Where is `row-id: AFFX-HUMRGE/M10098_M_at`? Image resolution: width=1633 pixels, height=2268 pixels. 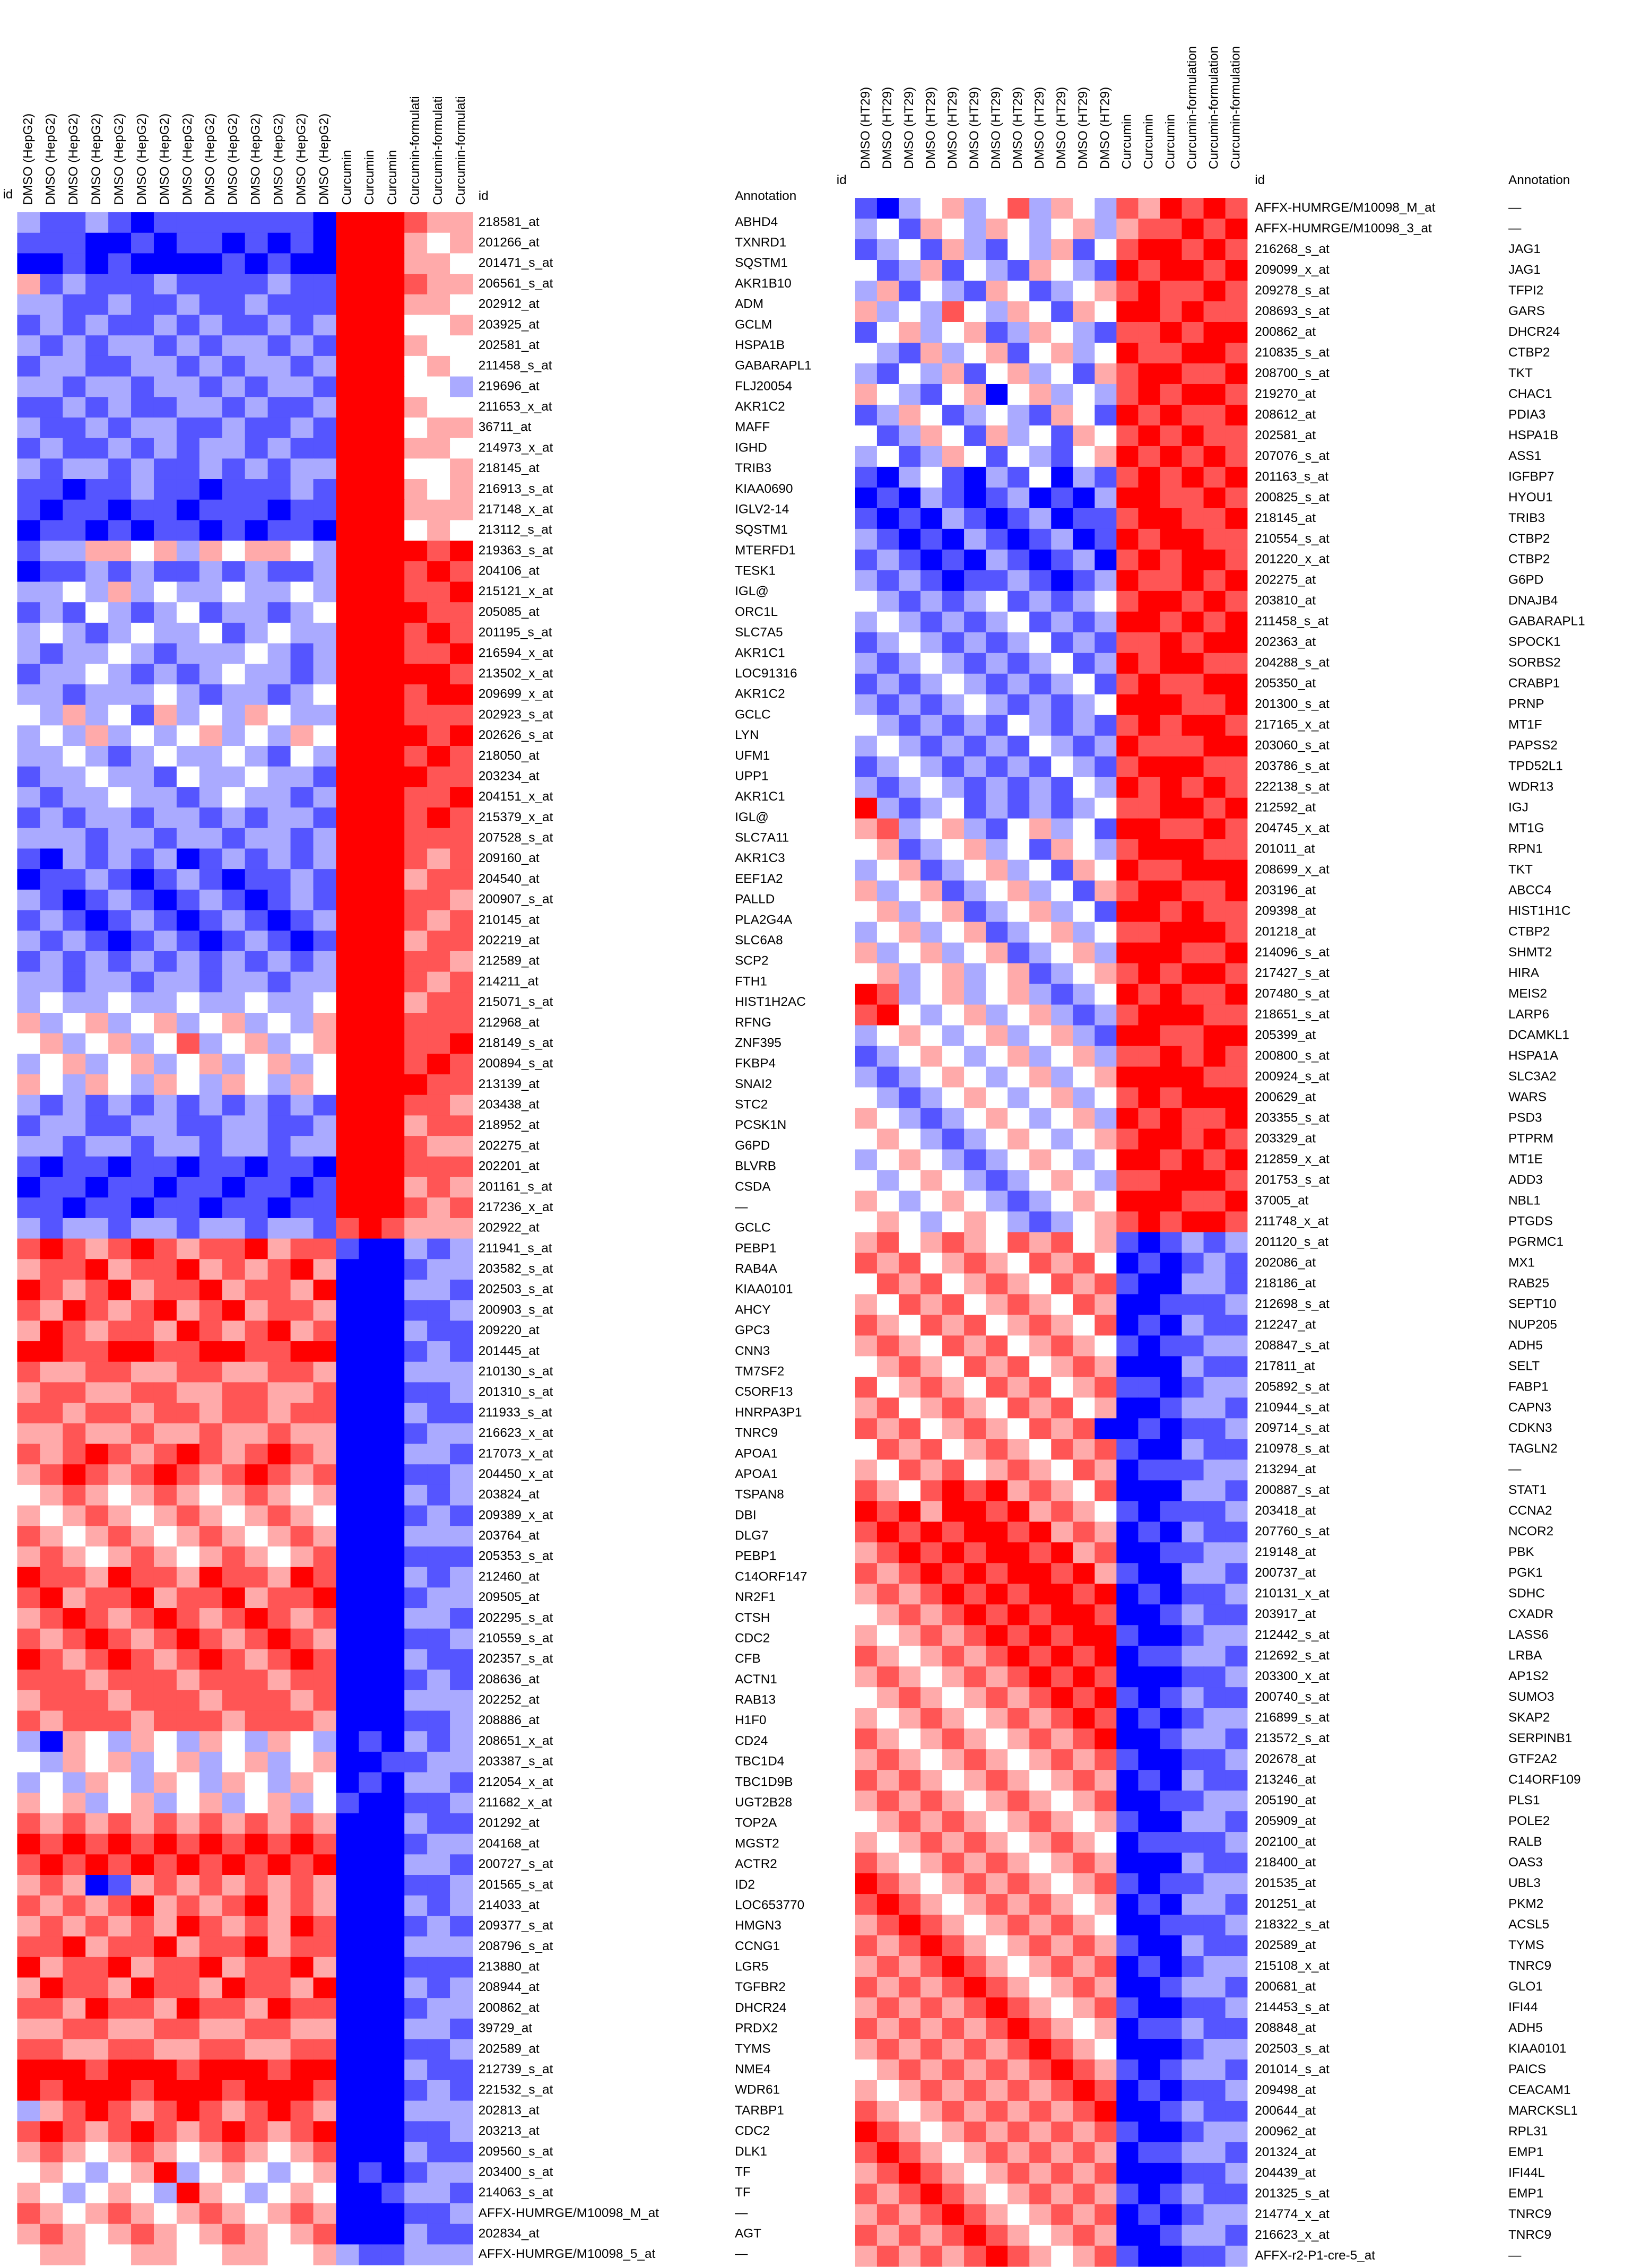 row-id: AFFX-HUMRGE/M10098_M_at is located at coordinates (569, 2213).